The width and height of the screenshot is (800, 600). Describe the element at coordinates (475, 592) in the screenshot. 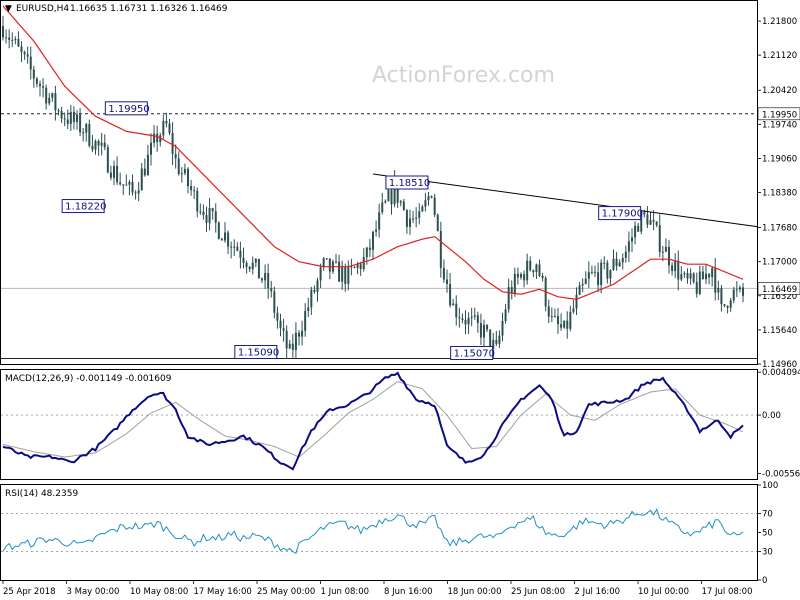

I see `time-tick-label: 18 Jun 00:00` at that location.